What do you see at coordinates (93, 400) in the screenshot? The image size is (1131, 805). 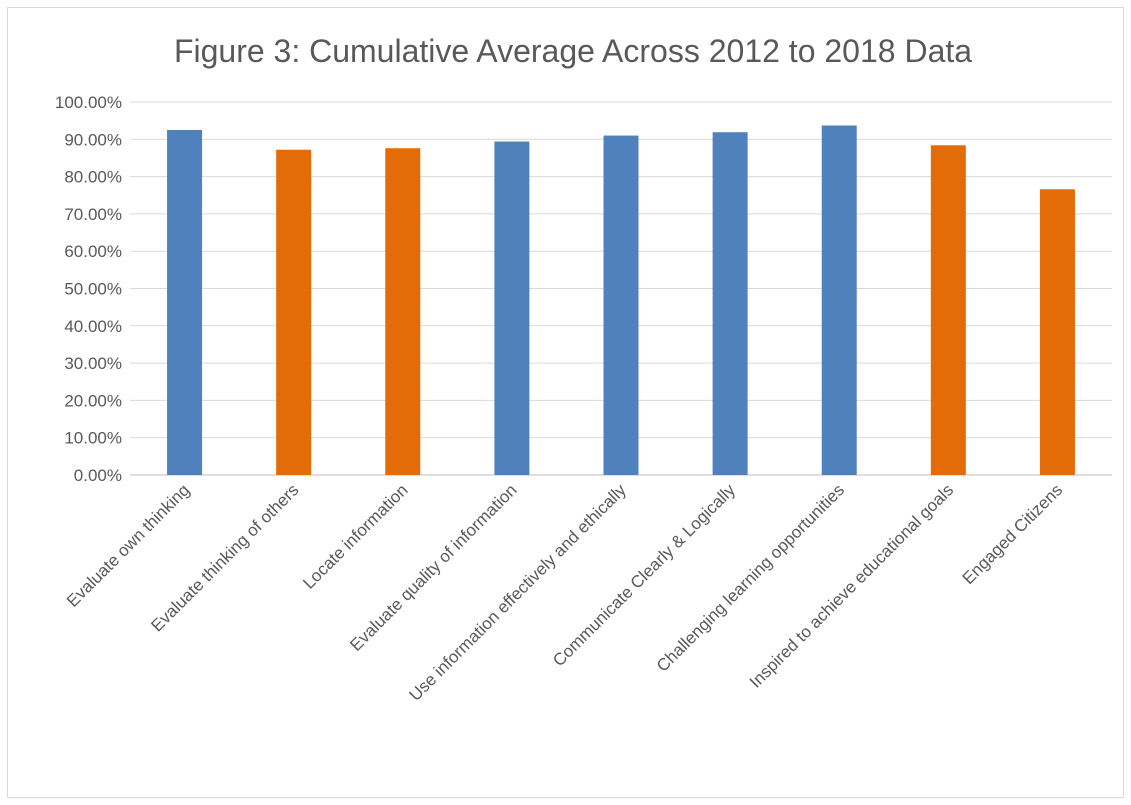 I see `y-tick-label: 20.00%` at bounding box center [93, 400].